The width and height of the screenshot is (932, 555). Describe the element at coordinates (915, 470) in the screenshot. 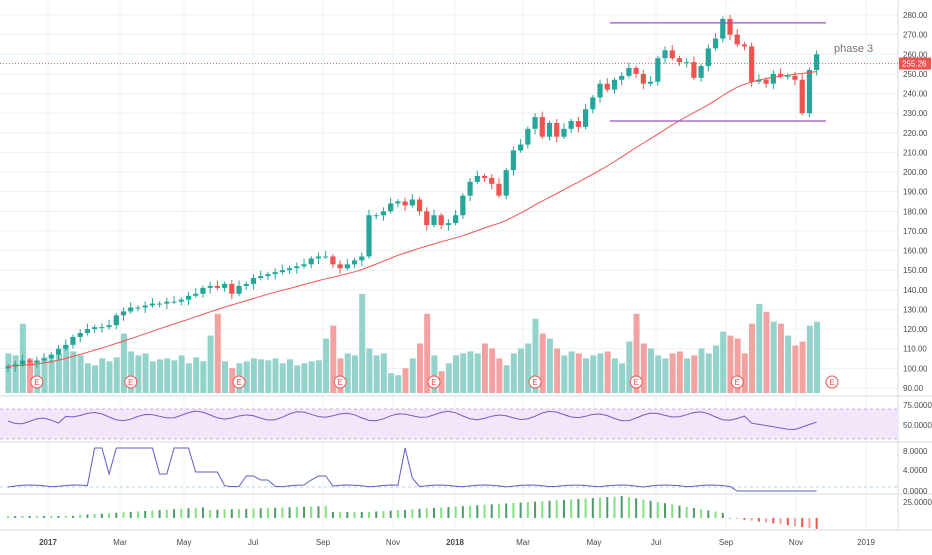

I see `indicator-axis-label: 4.0000` at that location.